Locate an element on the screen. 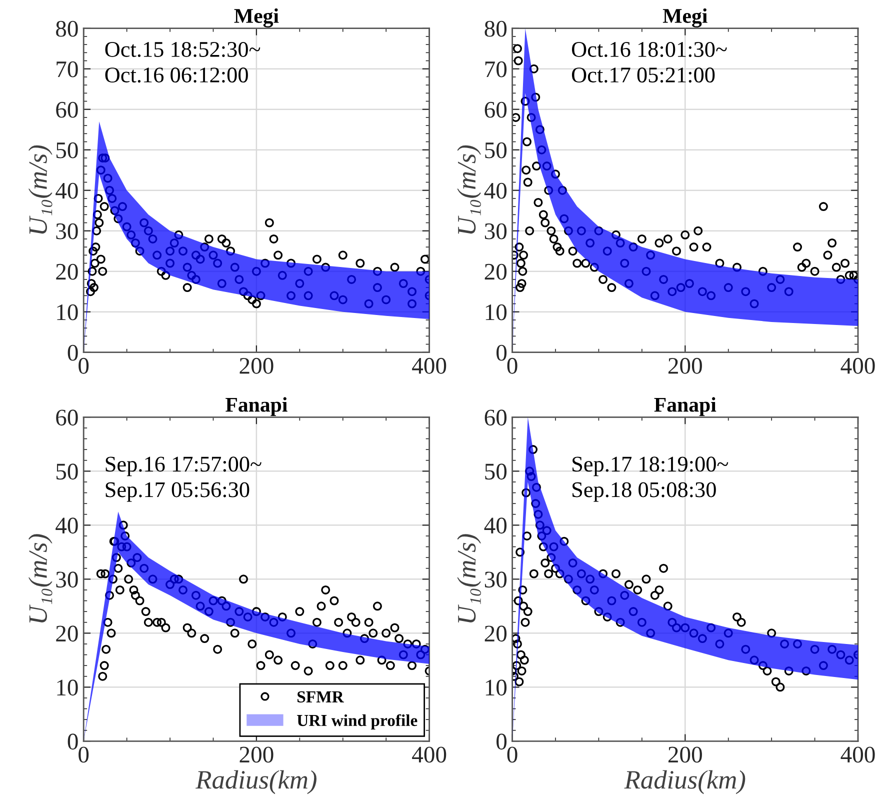 Image resolution: width=880 pixels, height=810 pixels. annotation: Oct.16 18:01:30~ Oct.17 05:21:00 is located at coordinates (649, 62).